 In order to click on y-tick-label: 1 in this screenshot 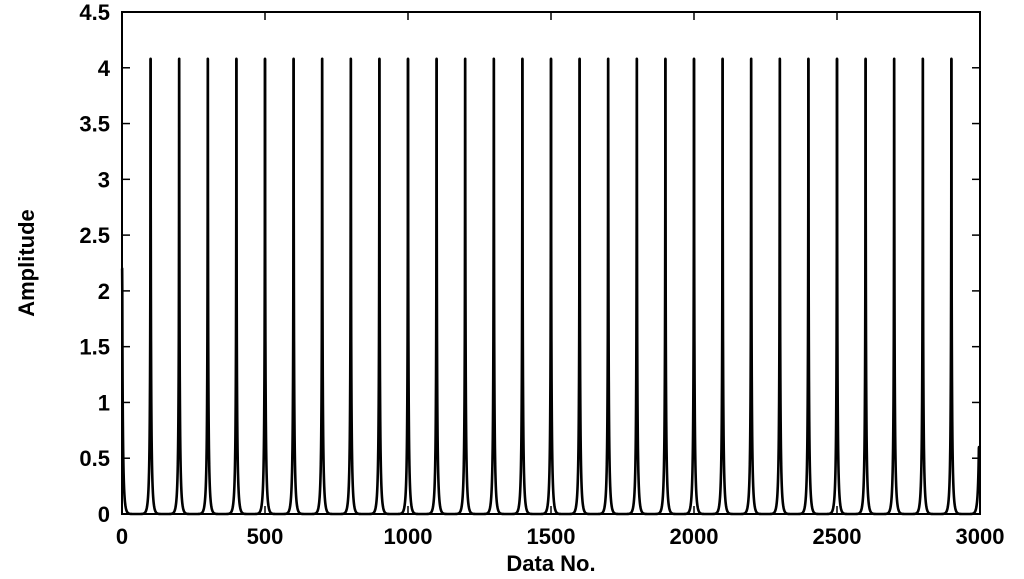, I will do `click(104, 402)`.